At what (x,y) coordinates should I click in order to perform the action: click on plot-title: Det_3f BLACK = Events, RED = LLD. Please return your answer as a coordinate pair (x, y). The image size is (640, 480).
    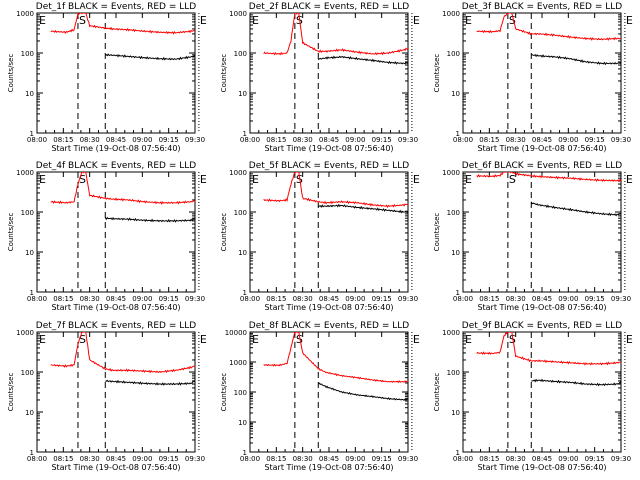
    Looking at the image, I should click on (542, 7).